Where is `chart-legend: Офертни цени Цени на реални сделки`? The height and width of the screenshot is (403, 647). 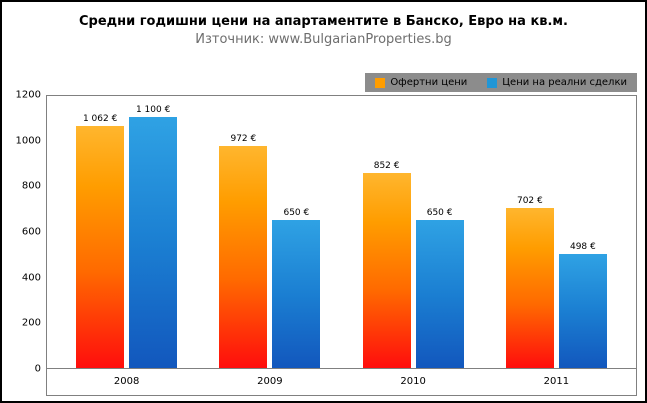 chart-legend: Офертни цени Цени на реални сделки is located at coordinates (501, 82).